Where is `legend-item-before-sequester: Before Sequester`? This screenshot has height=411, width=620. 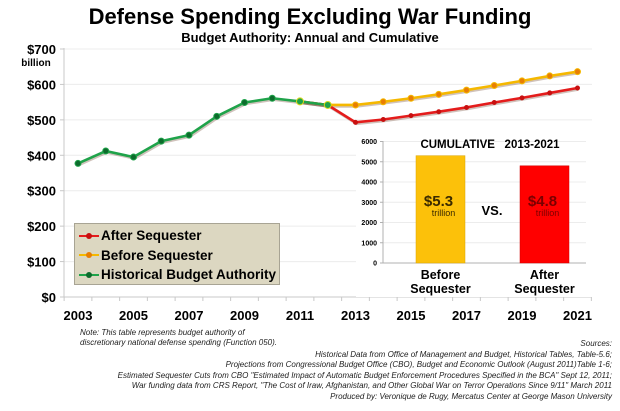
legend-item-before-sequester: Before Sequester is located at coordinates (179, 256).